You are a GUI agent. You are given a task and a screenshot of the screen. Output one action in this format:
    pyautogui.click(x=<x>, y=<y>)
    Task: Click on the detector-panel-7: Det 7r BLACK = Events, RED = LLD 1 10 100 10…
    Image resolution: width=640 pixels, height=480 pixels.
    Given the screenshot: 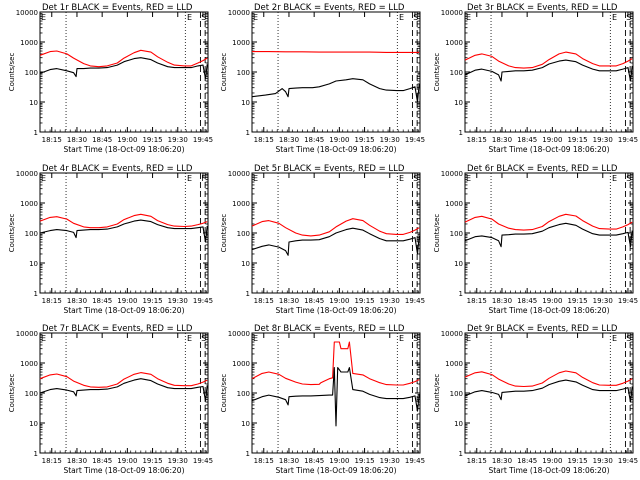 What is the action you would take?
    pyautogui.click(x=110, y=399)
    